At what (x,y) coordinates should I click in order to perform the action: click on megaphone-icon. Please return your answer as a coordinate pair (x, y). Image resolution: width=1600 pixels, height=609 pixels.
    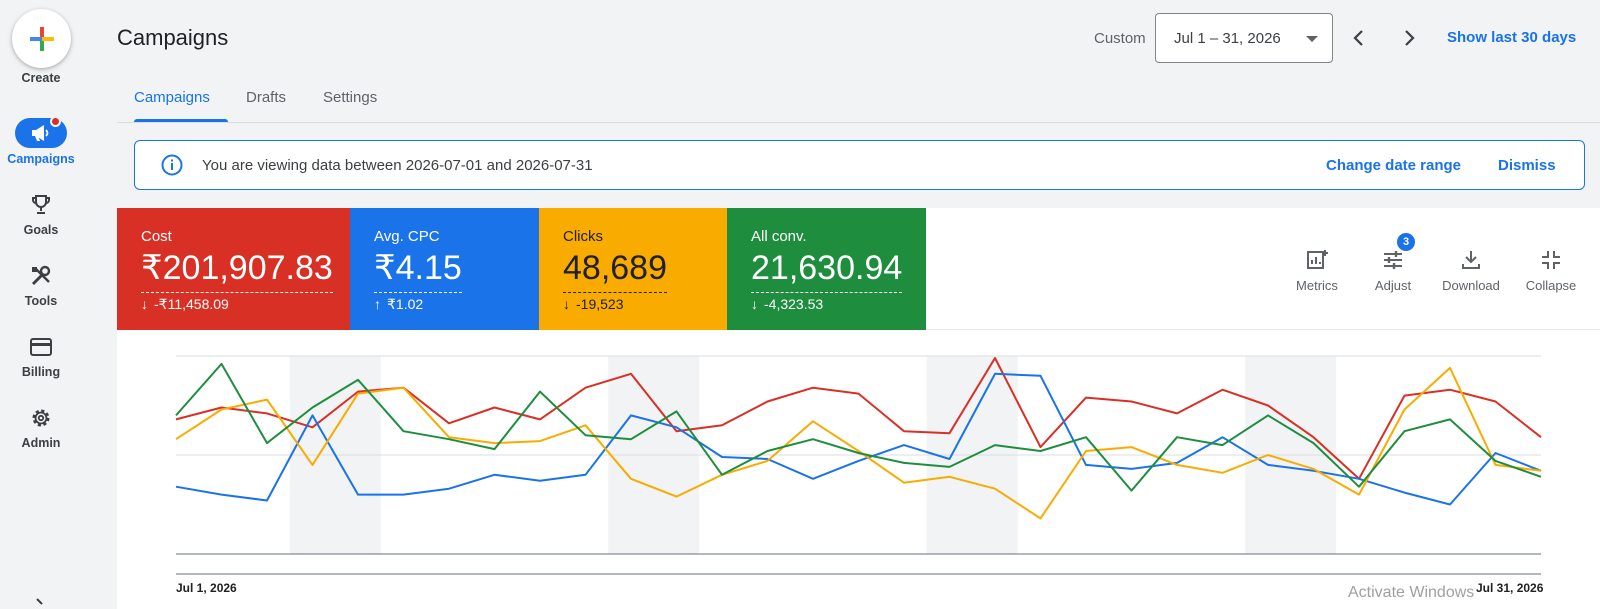
    Looking at the image, I should click on (40, 133).